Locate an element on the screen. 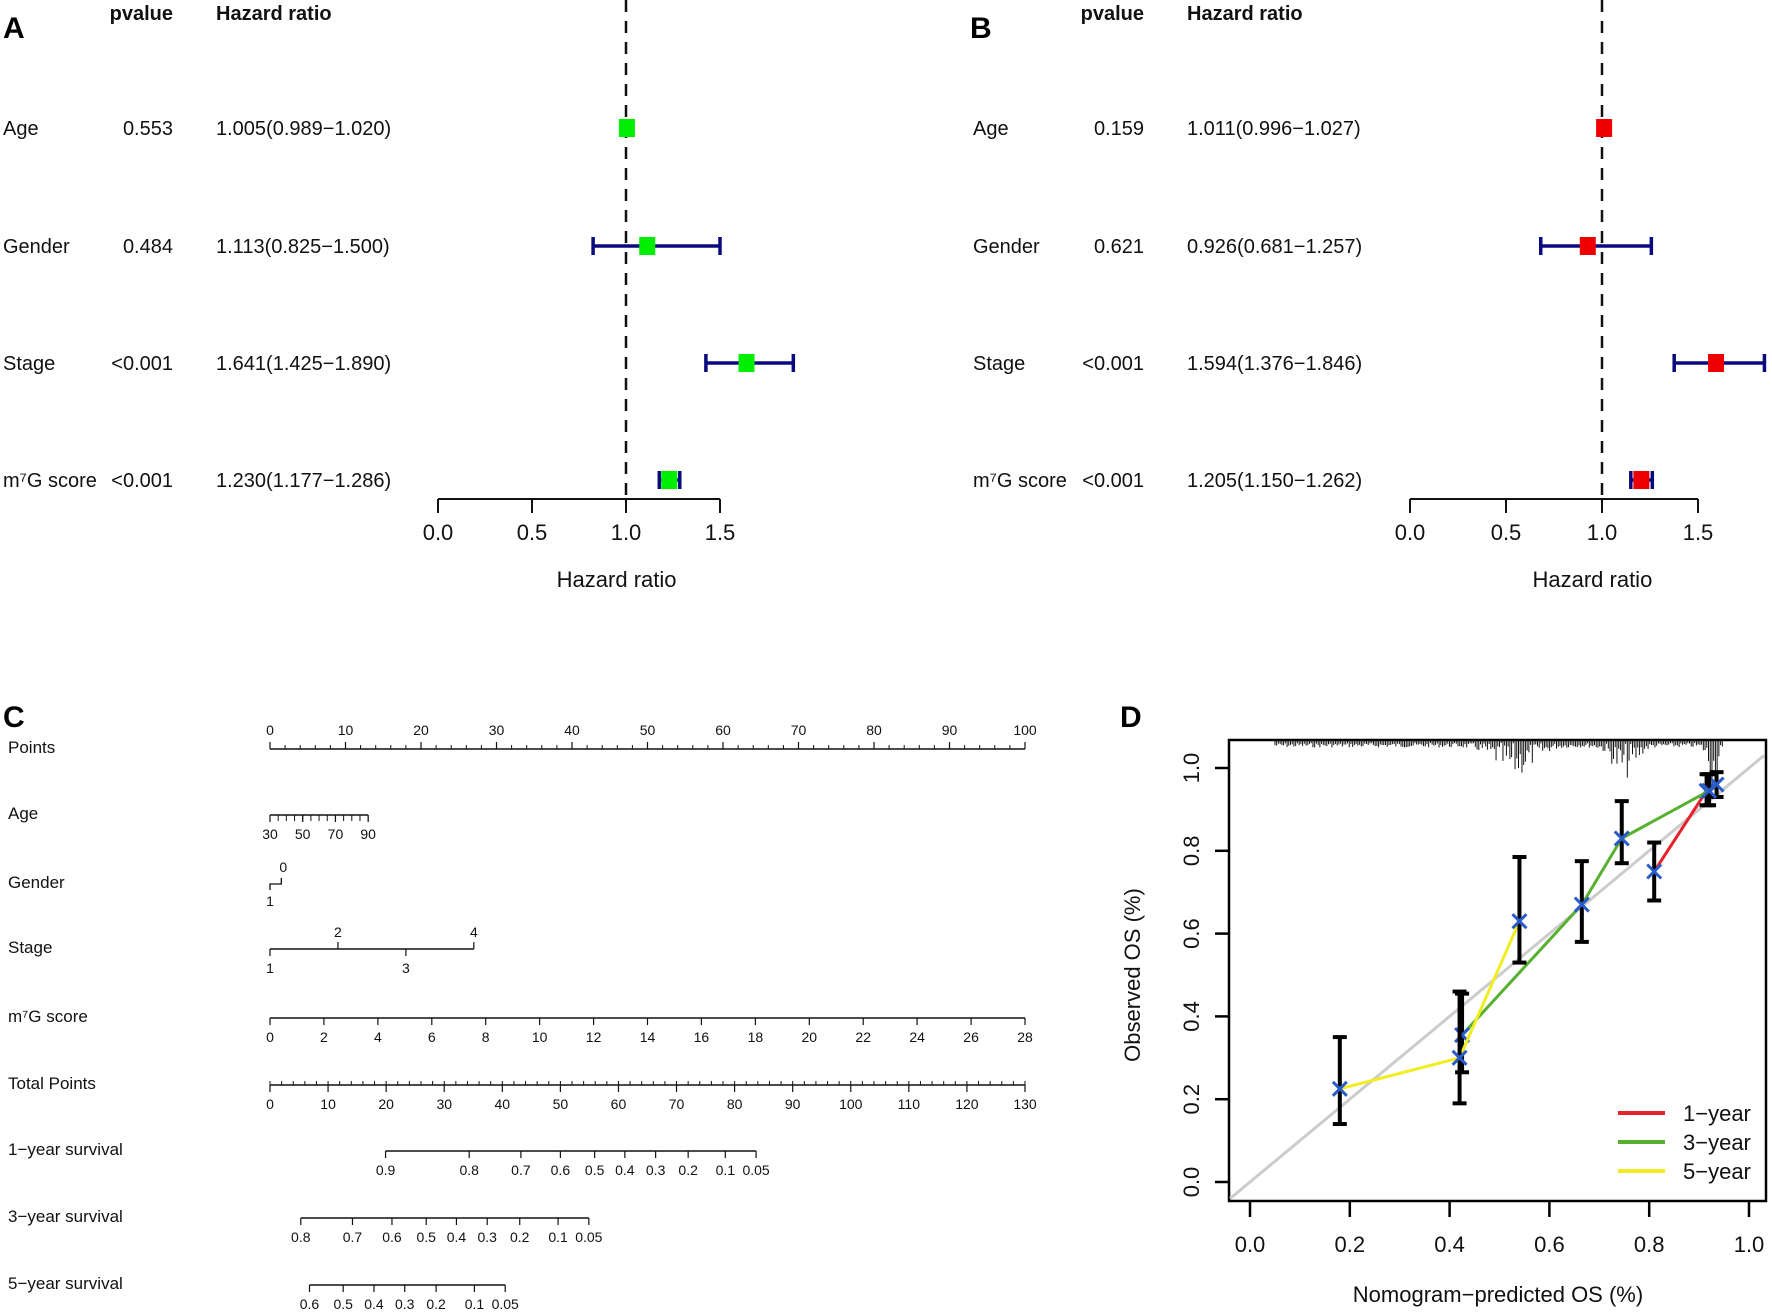  nomogram-scale: Points 0 10 20 30 40 50 60 70 80 90 100 is located at coordinates (522, 739).